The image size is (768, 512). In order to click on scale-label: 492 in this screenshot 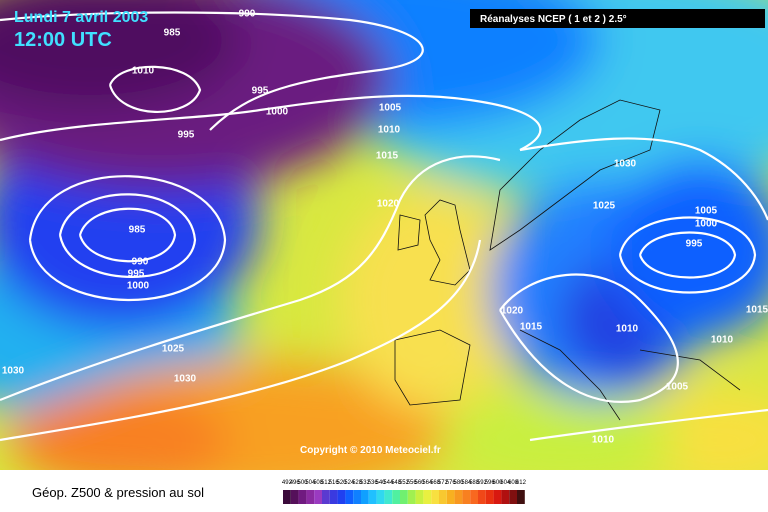, I will do `click(287, 483)`.